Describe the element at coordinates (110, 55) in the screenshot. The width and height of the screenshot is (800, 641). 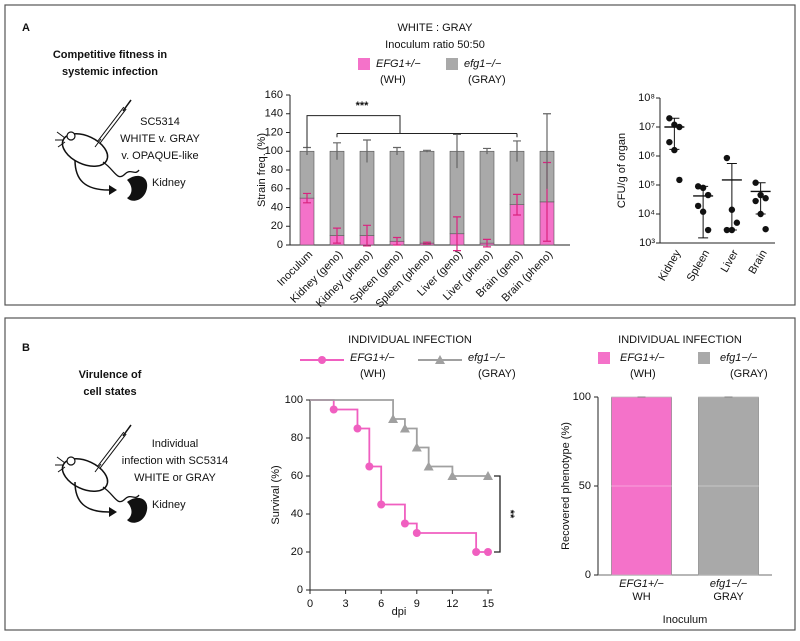
I see `panel-heading: Competitive fitness in` at that location.